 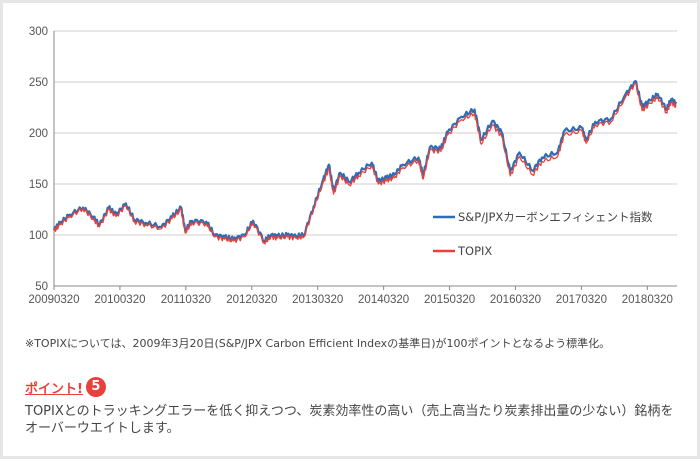 What do you see at coordinates (515, 300) in the screenshot?
I see `x-tick-label: 20160320` at bounding box center [515, 300].